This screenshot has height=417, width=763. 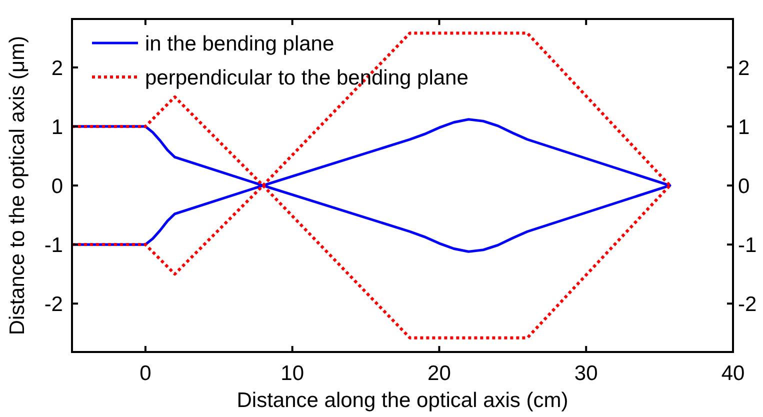 I want to click on x-tick-label: 10, so click(x=292, y=373).